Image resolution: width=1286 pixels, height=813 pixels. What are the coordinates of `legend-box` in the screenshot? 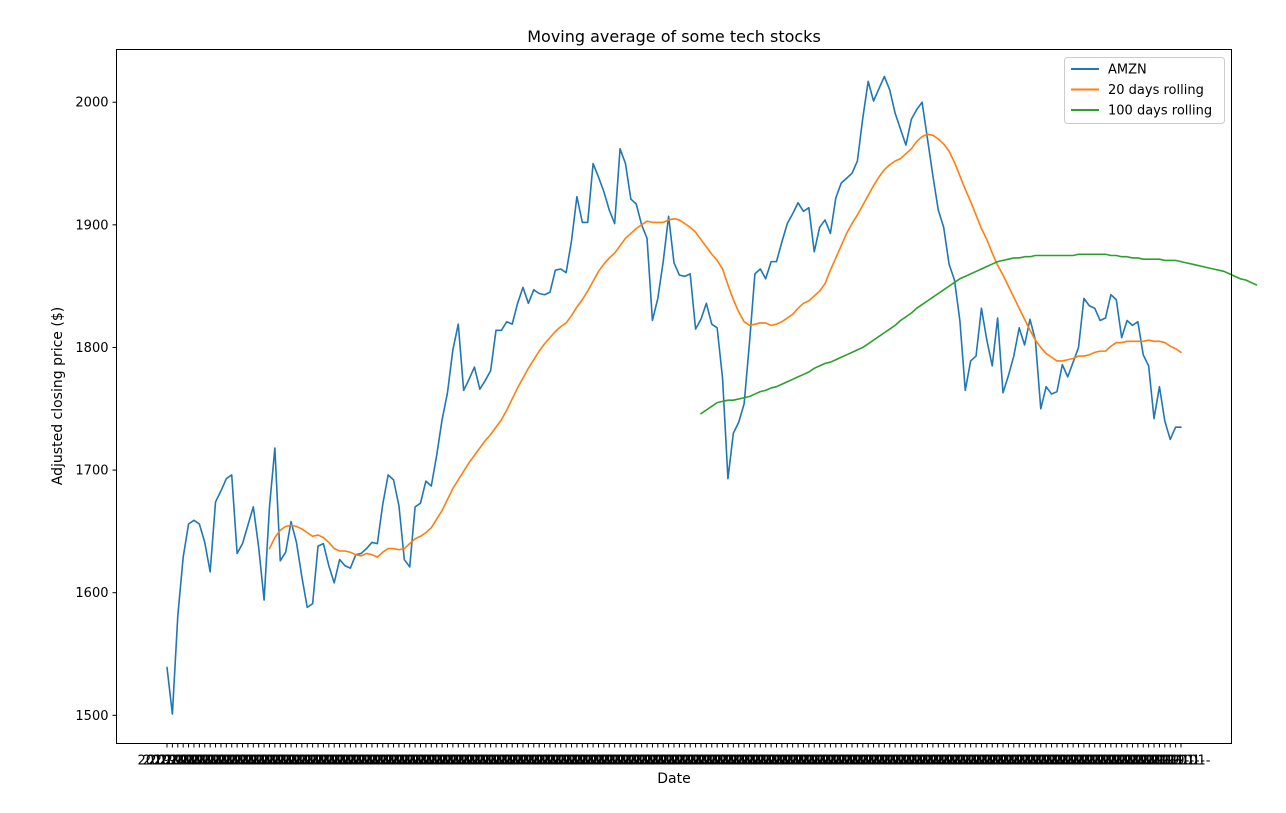 It's located at (1144, 90).